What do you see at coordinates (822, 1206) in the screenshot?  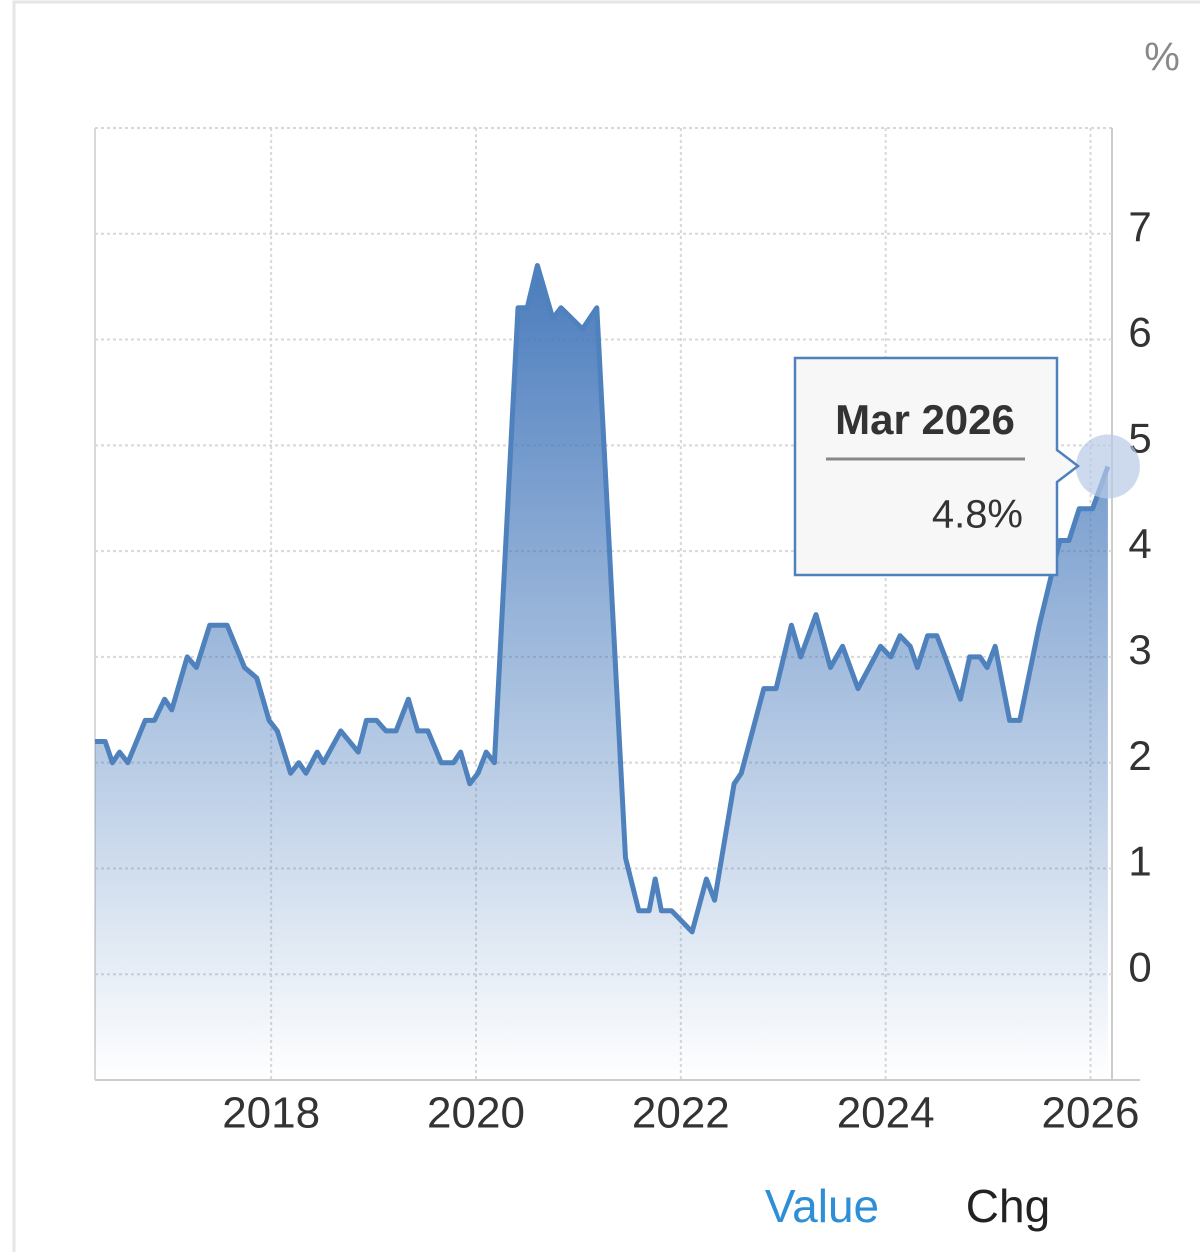 I see `tab-value: Value` at bounding box center [822, 1206].